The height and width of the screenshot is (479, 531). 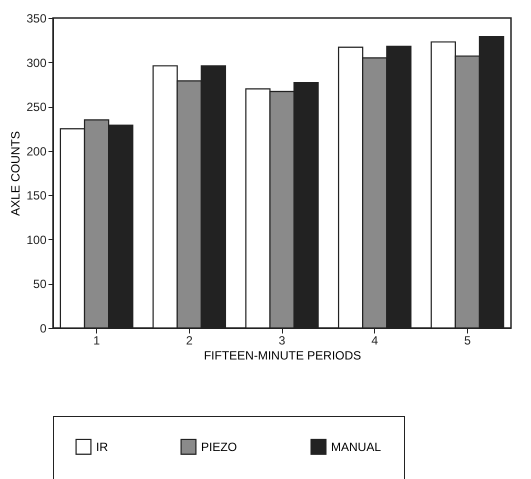 What do you see at coordinates (36, 195) in the screenshot?
I see `y-tick-label: 150` at bounding box center [36, 195].